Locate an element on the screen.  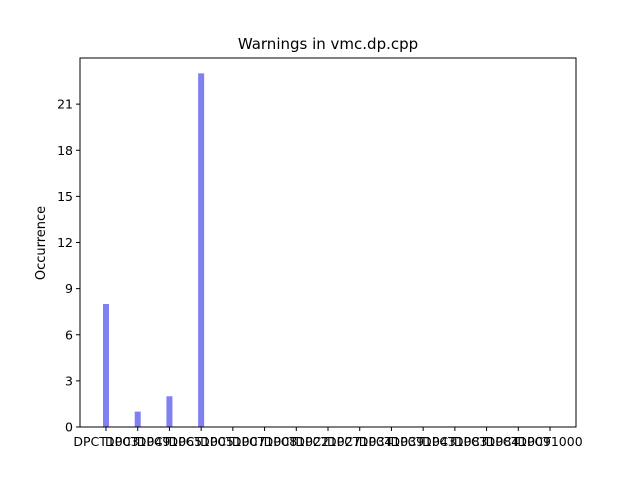
x-tick-label: DPCT1027 is located at coordinates (327, 441).